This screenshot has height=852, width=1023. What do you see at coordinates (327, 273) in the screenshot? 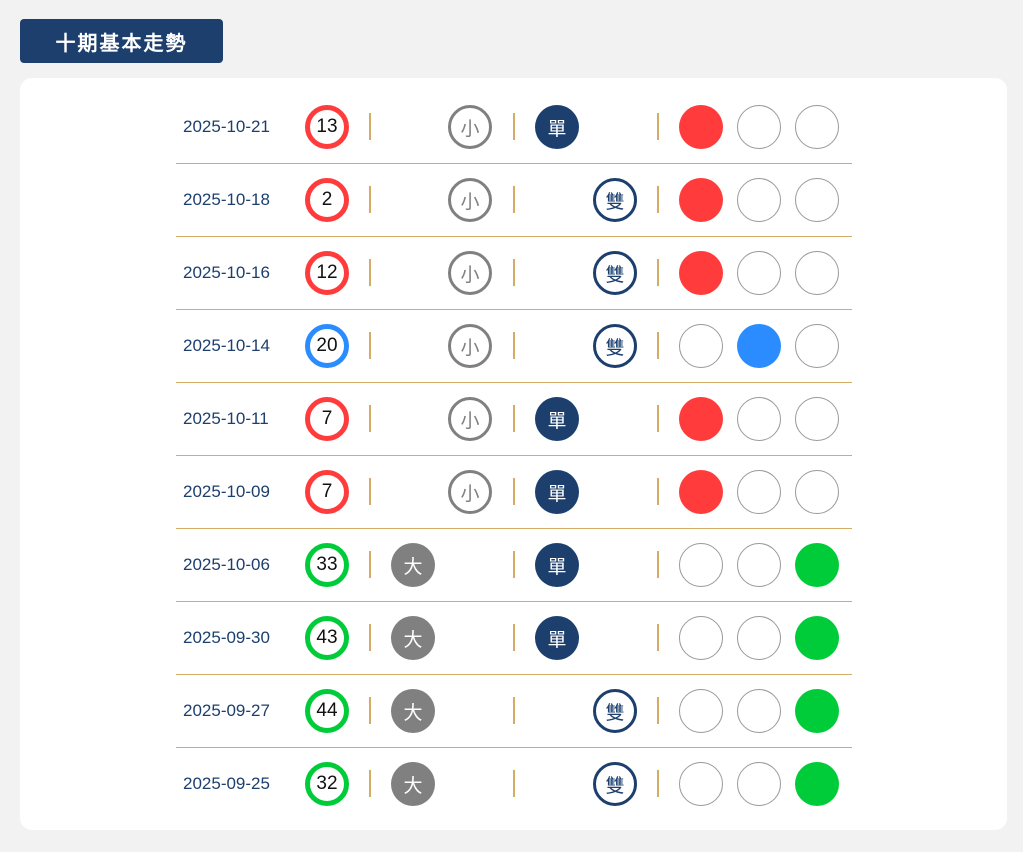
I see `number-ball: 12` at bounding box center [327, 273].